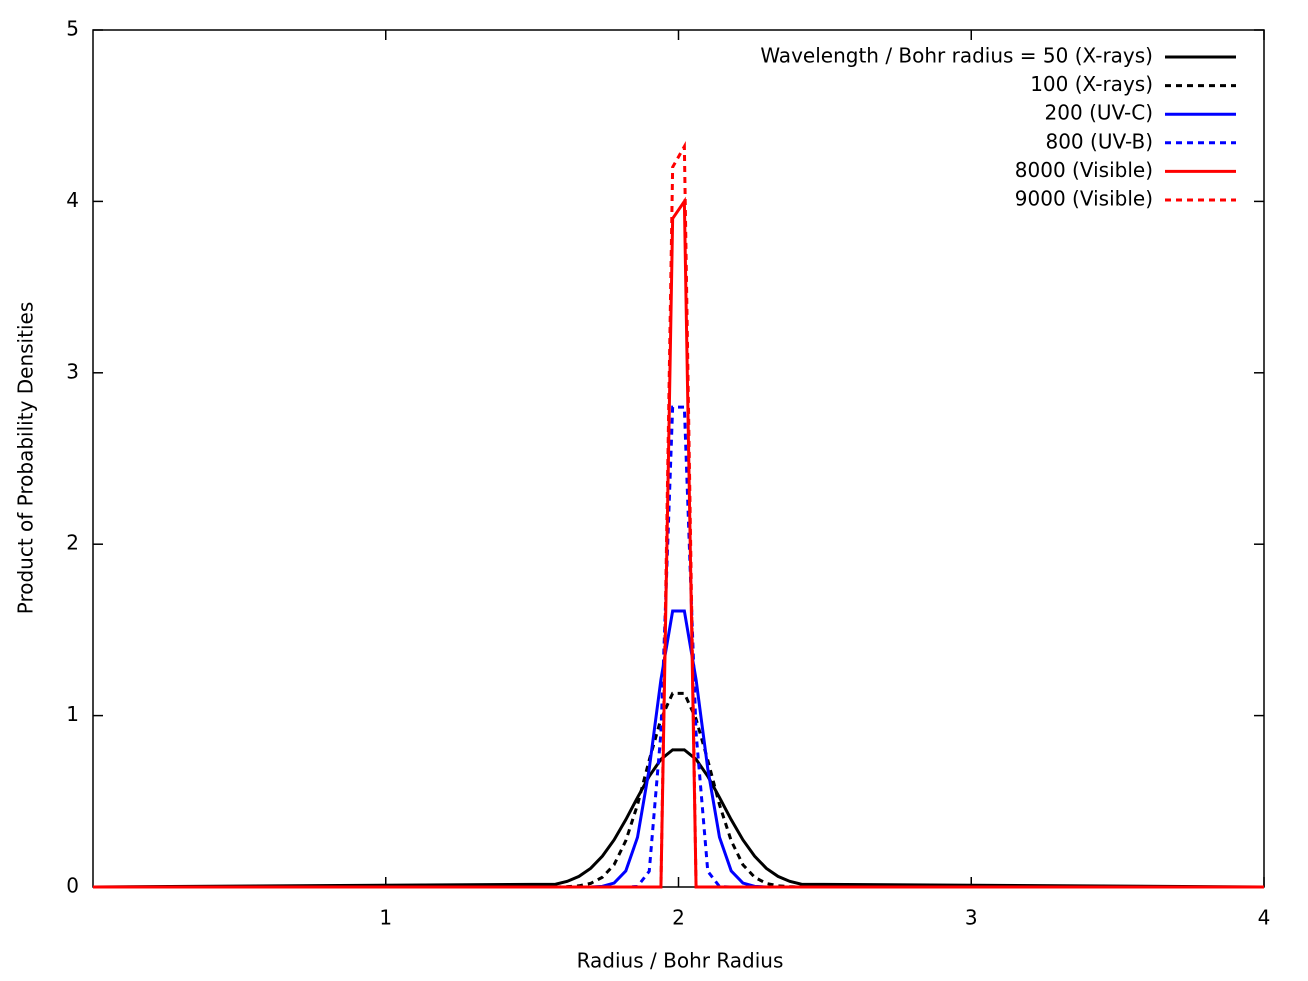  Describe the element at coordinates (1084, 170) in the screenshot. I see `legend-label: 8000 (Visible)` at that location.